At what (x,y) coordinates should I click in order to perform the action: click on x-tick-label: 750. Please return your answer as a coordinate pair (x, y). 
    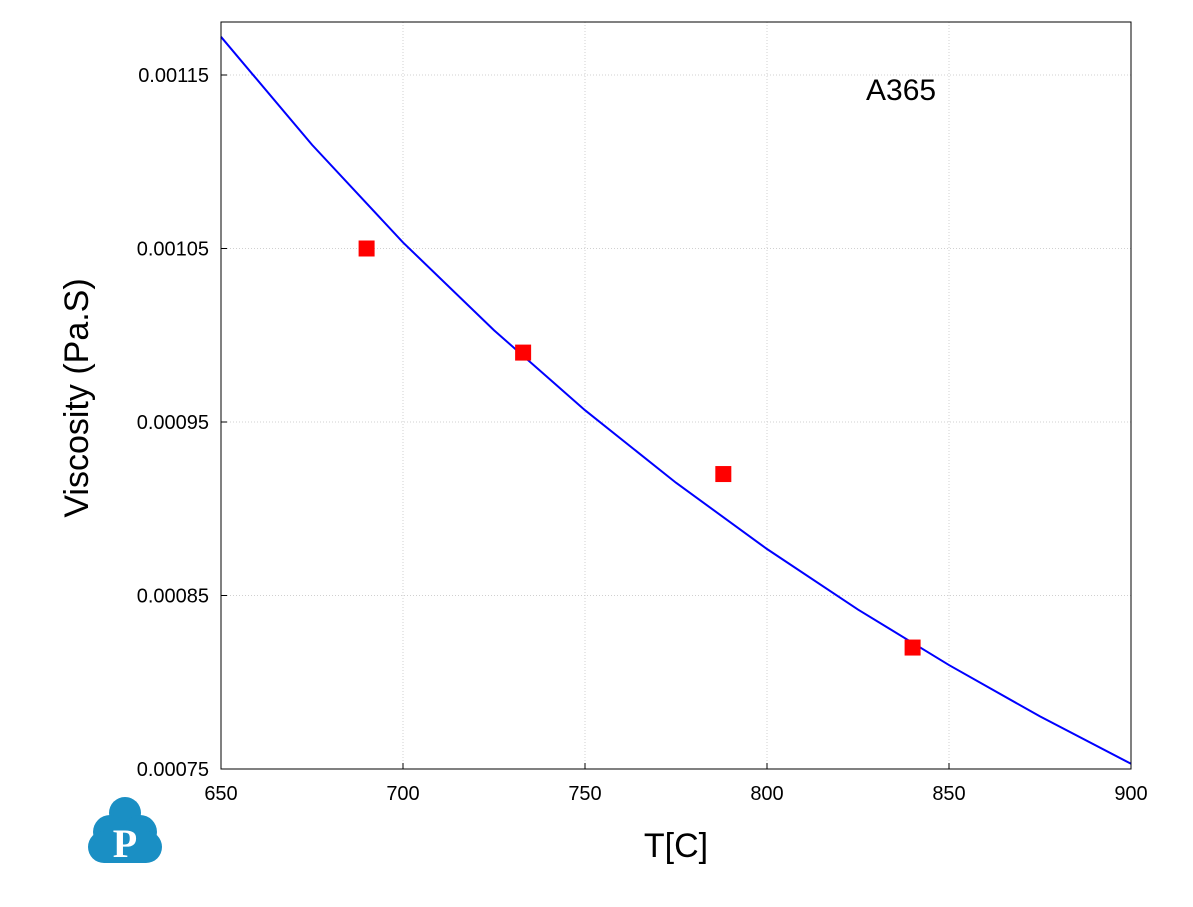
    Looking at the image, I should click on (584, 794).